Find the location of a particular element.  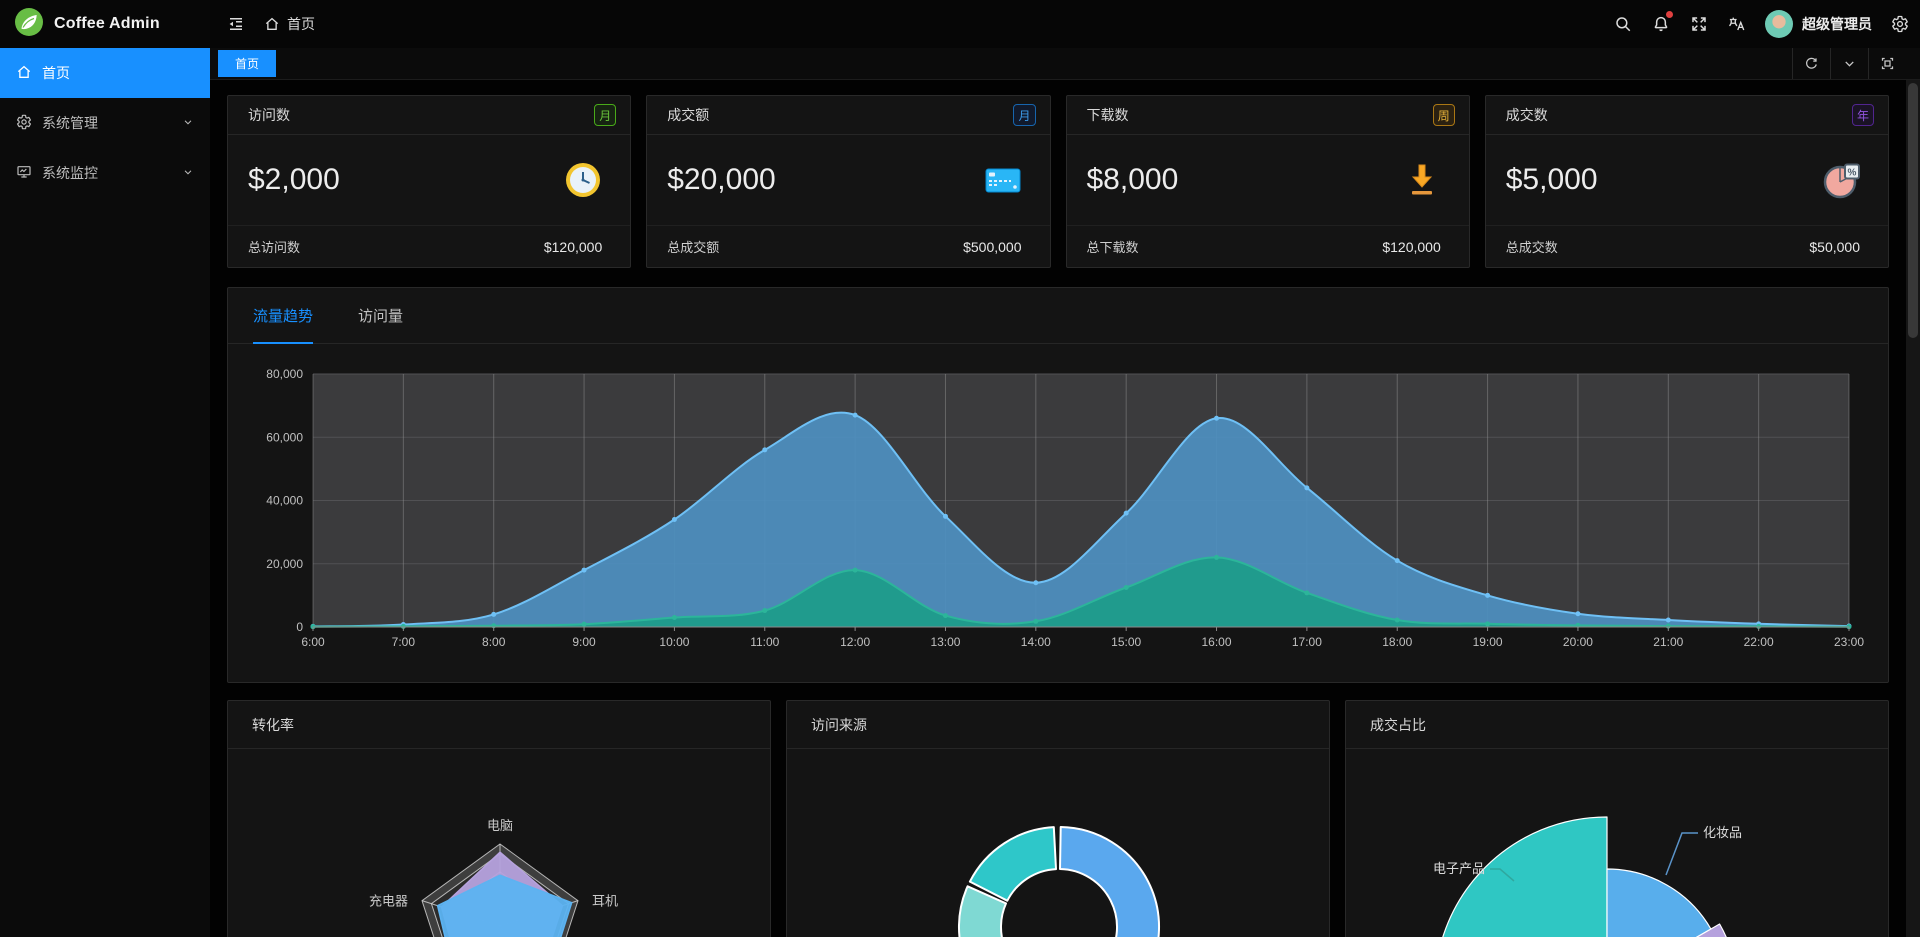

username: 超级管理员 is located at coordinates (1837, 24).